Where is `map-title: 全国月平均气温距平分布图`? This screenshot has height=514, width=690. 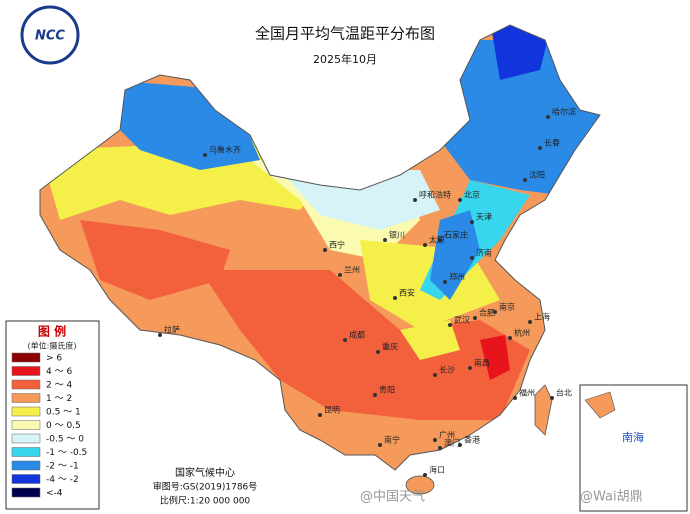
map-title: 全国月平均气温距平分布图 is located at coordinates (345, 34).